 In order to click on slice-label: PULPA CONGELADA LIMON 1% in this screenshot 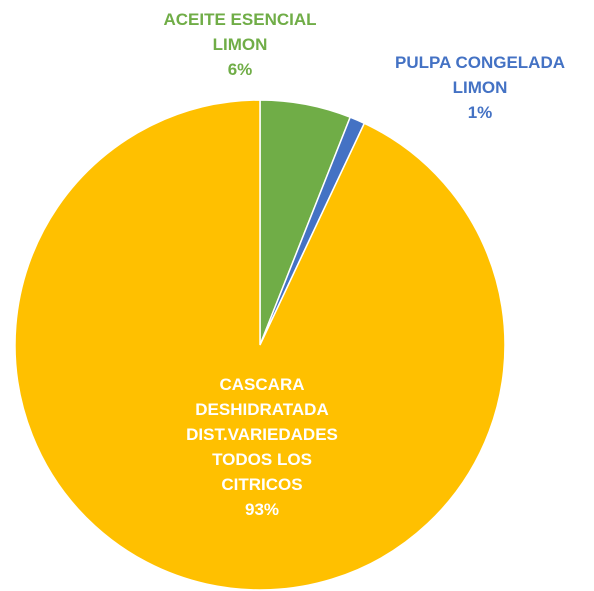, I will do `click(480, 87)`.